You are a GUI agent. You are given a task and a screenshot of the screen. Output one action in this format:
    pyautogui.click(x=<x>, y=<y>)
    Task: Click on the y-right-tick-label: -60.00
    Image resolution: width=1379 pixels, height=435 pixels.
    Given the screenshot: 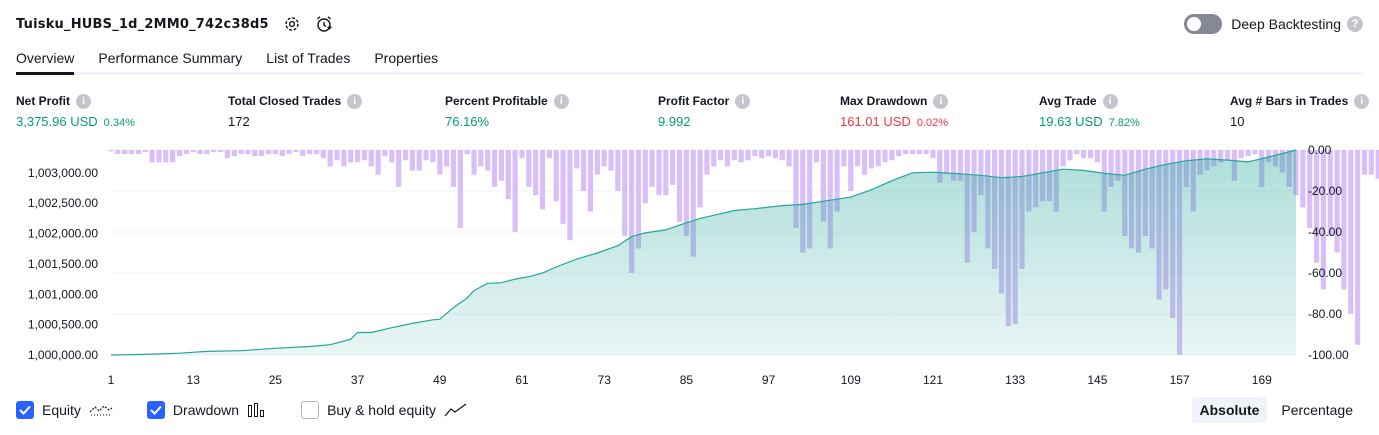 What is the action you would take?
    pyautogui.click(x=1325, y=273)
    